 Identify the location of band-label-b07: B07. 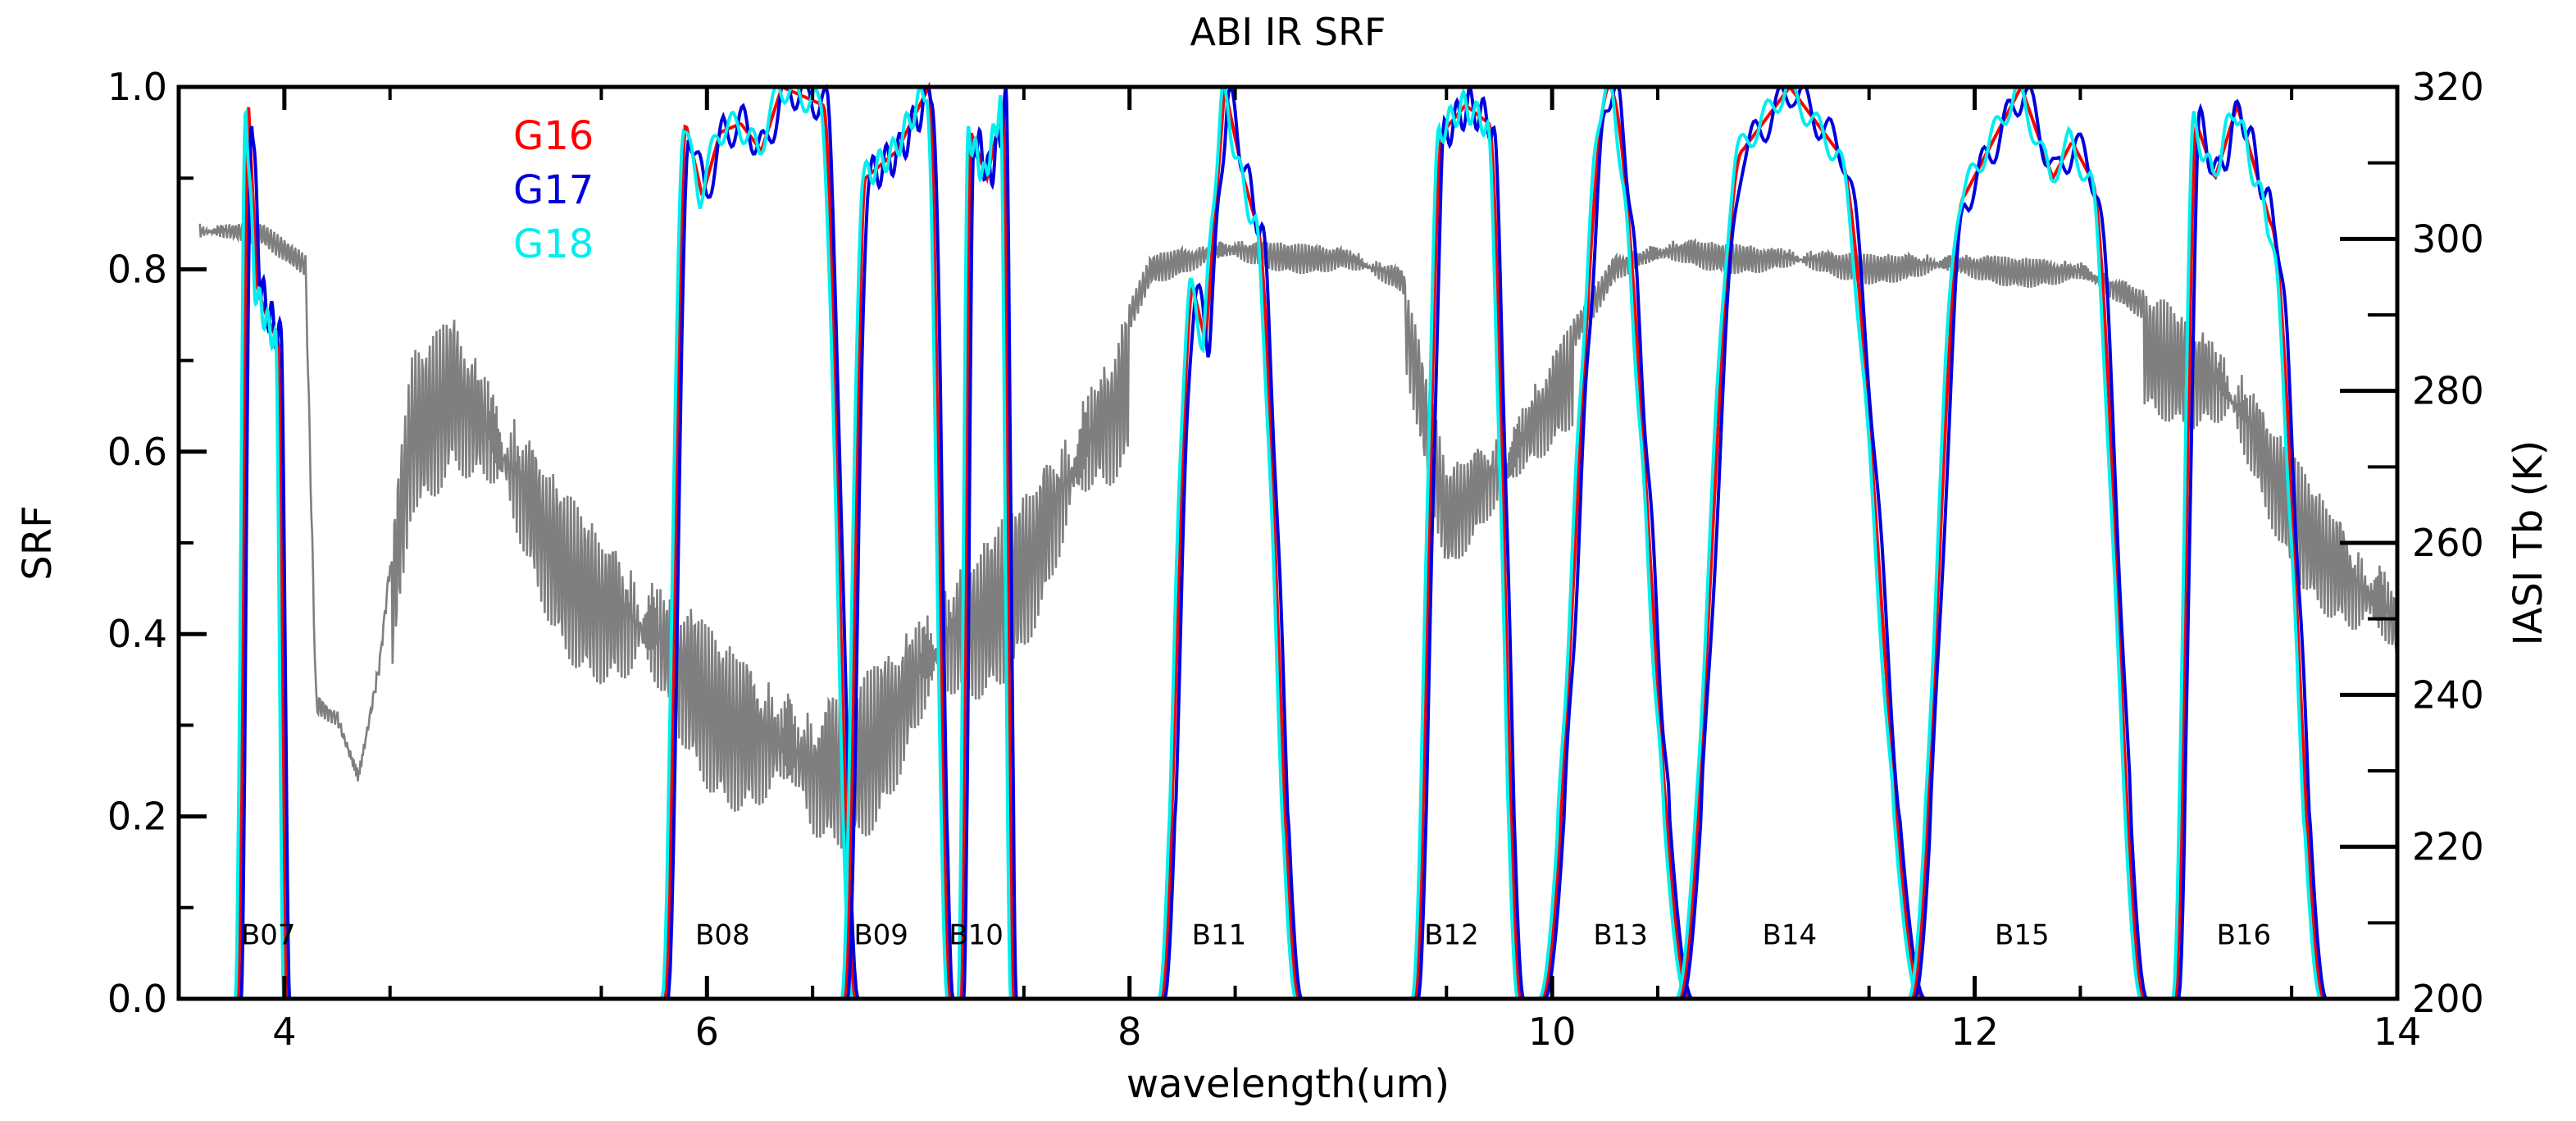
(268, 934).